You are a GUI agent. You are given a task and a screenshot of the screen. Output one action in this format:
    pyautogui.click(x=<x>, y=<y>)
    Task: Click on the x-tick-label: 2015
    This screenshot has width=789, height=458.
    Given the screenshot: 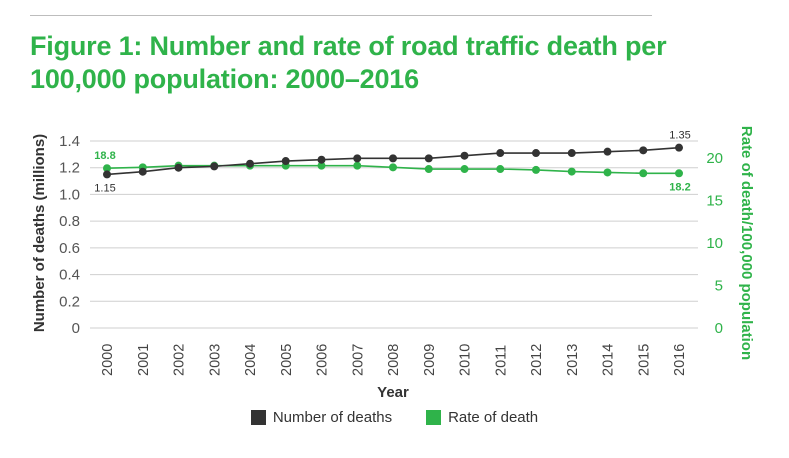 What is the action you would take?
    pyautogui.click(x=644, y=360)
    